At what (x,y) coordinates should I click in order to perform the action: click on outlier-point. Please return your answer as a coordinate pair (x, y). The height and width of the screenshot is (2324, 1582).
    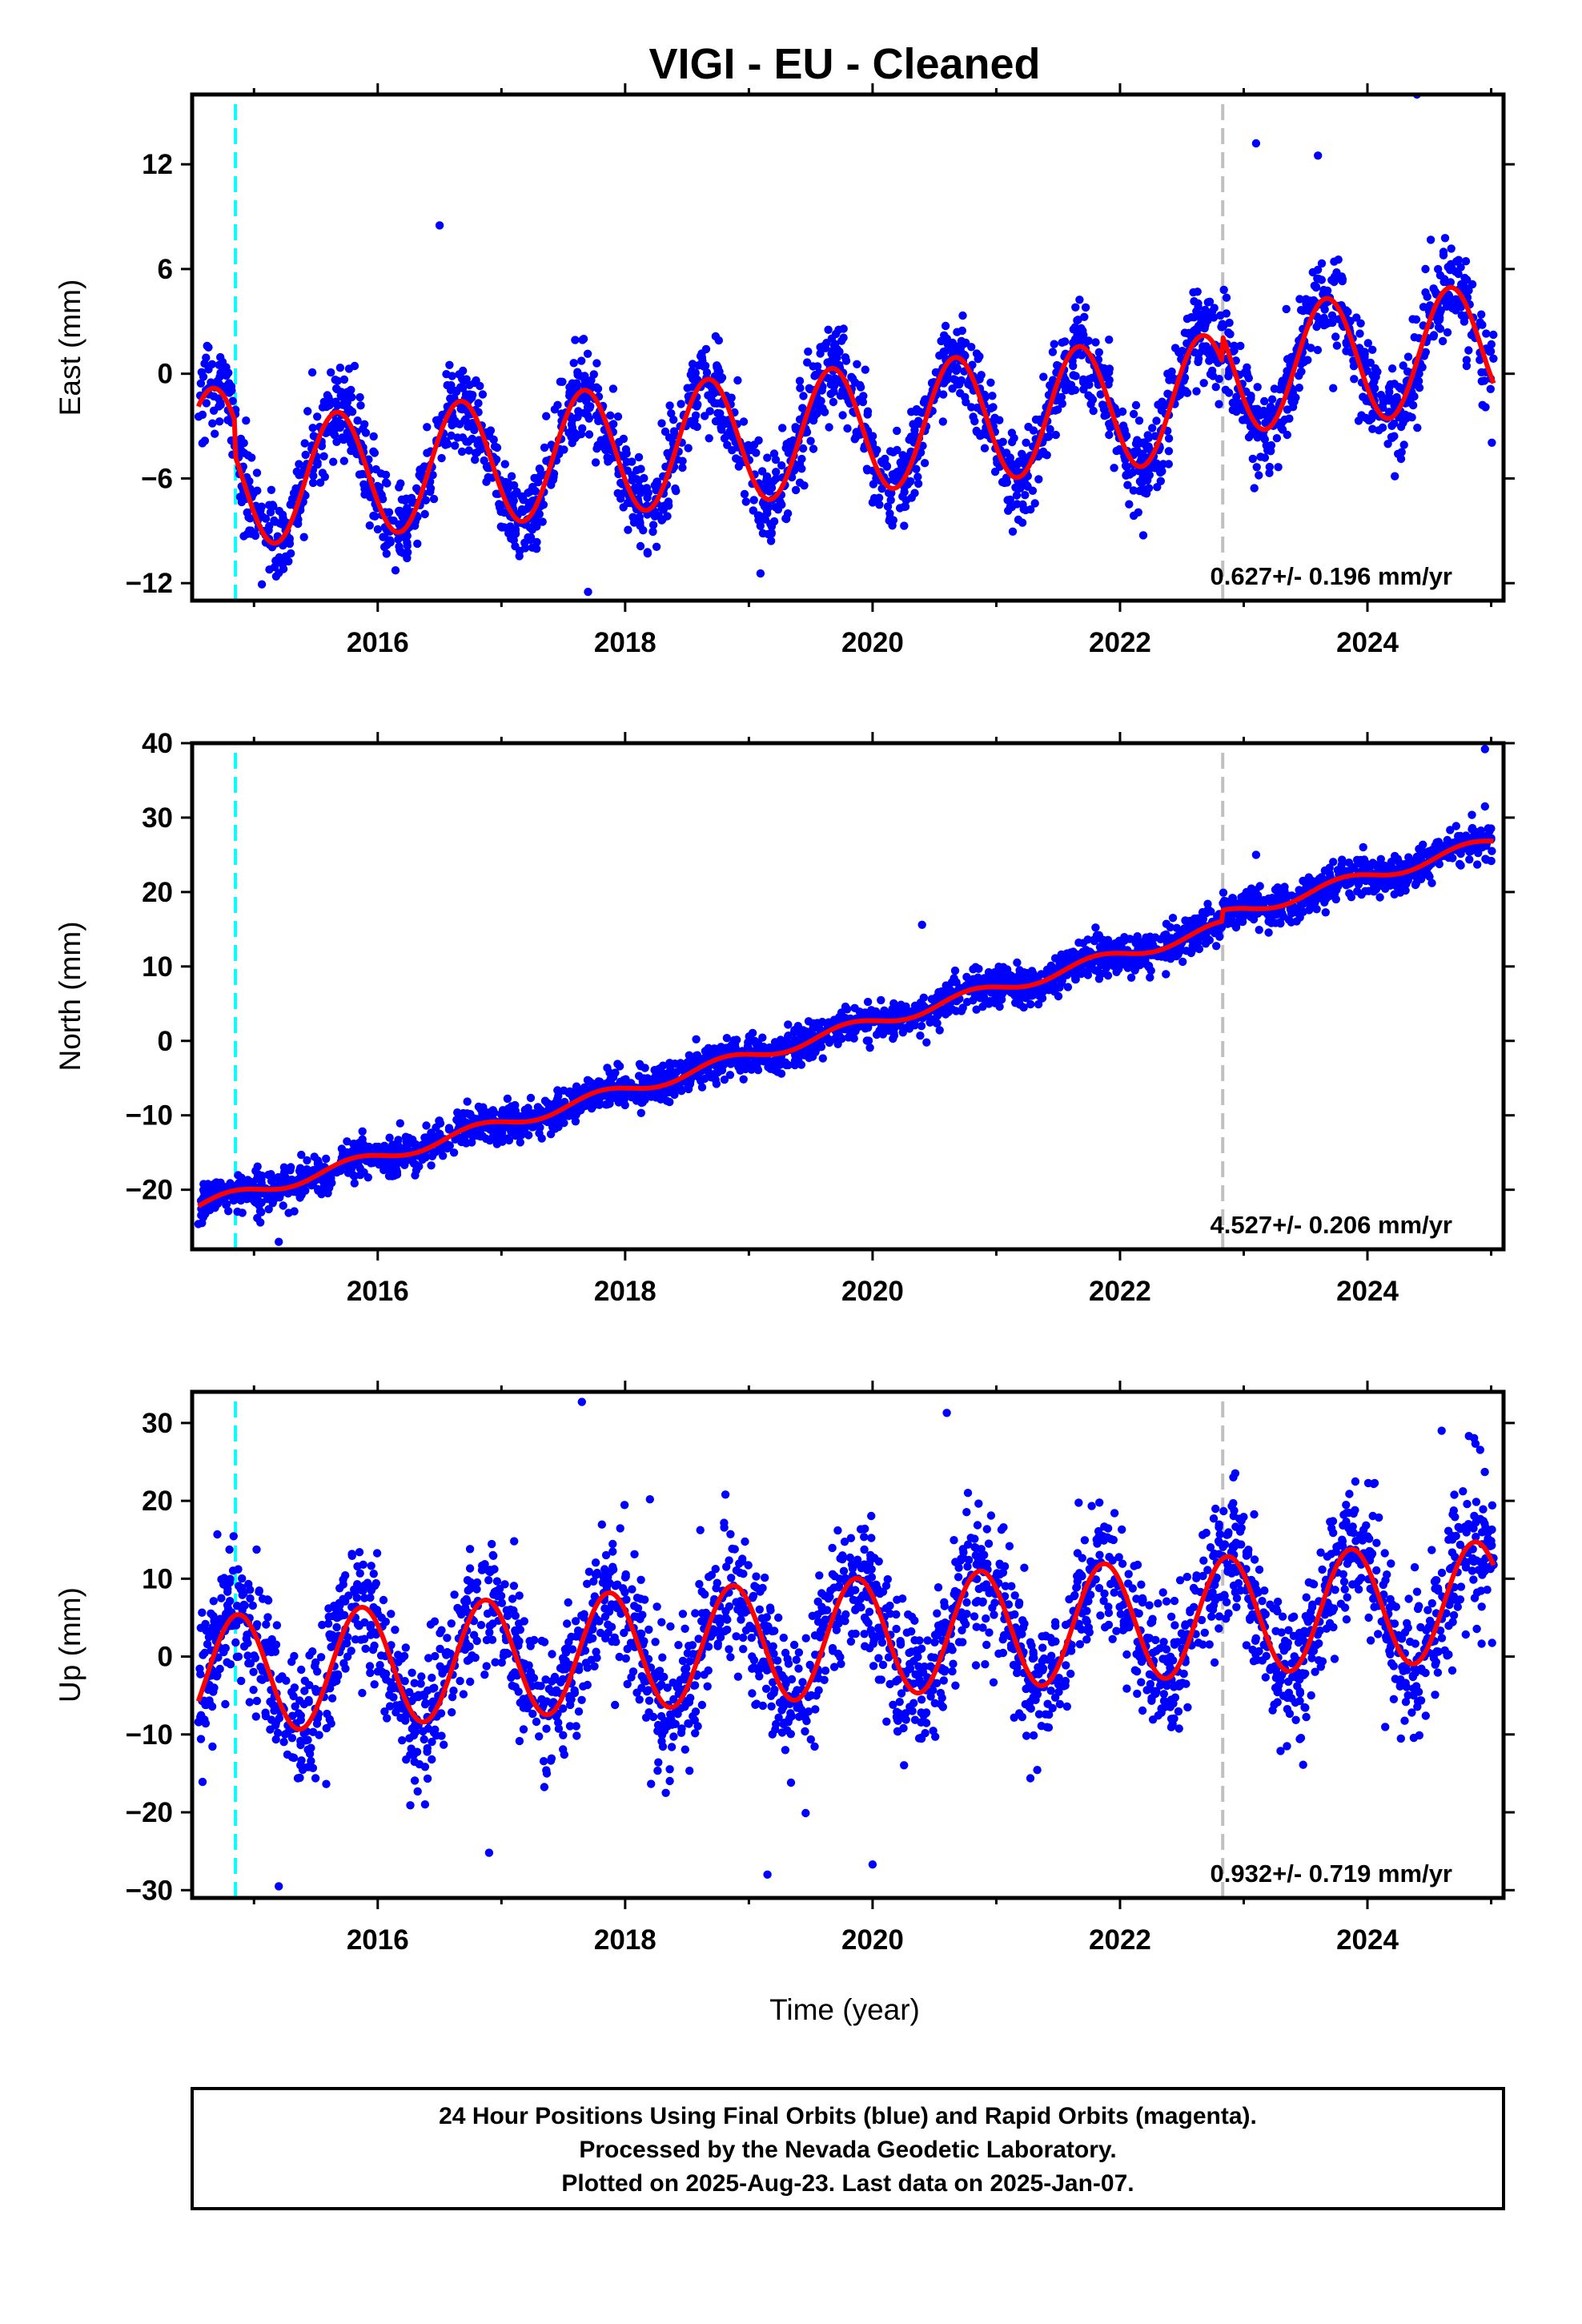
    Looking at the image, I should click on (440, 225).